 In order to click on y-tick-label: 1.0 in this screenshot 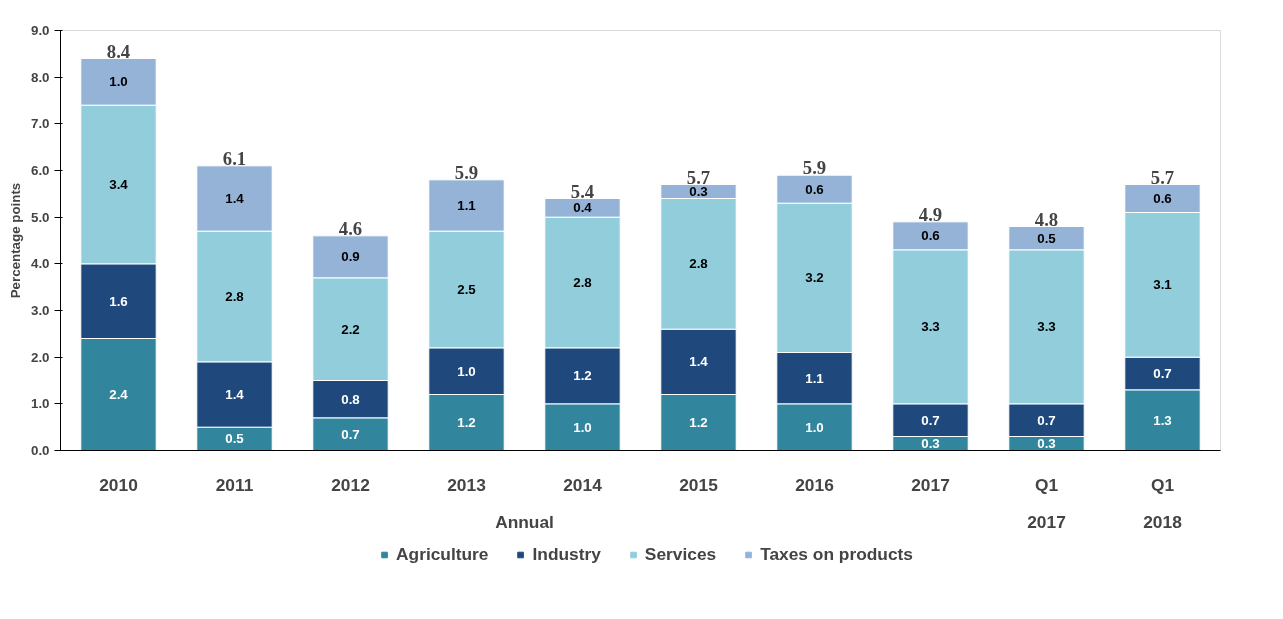, I will do `click(40, 404)`.